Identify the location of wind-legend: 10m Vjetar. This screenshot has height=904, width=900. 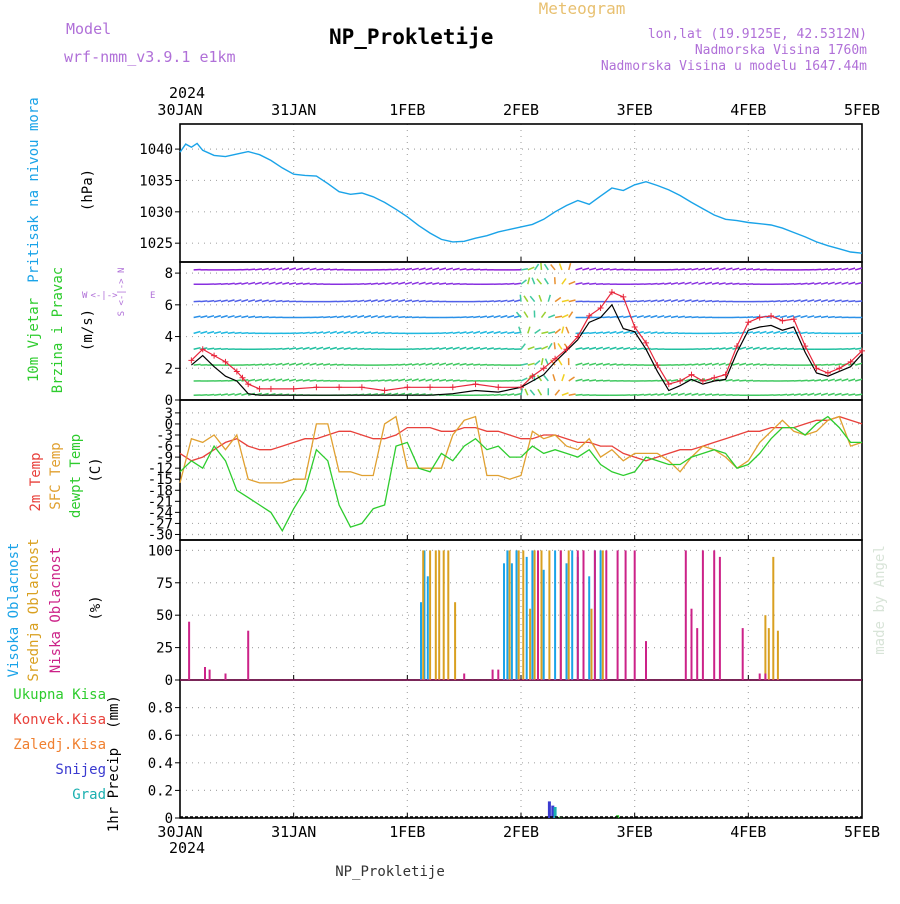
(34, 340).